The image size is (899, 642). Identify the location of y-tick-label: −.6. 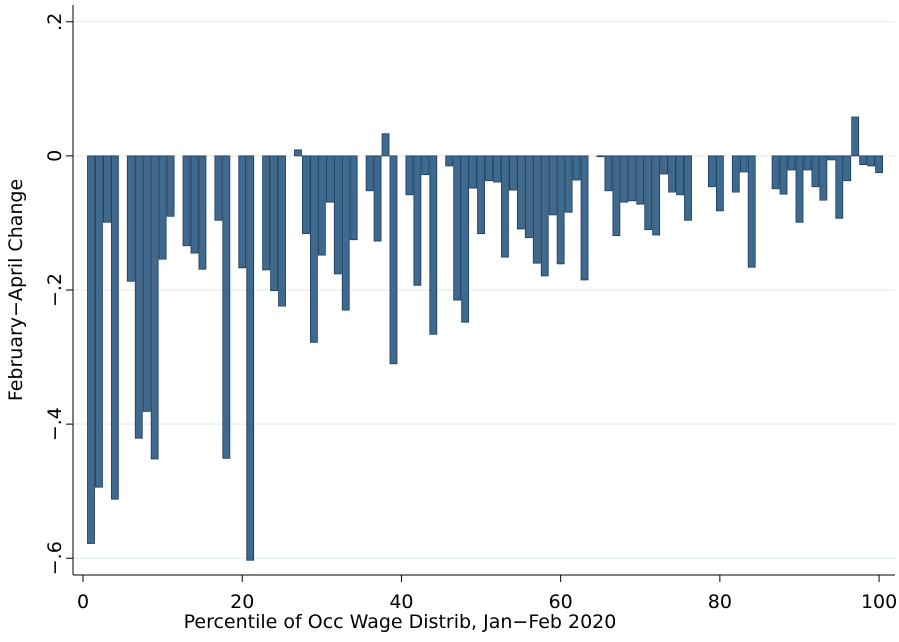
(55, 558).